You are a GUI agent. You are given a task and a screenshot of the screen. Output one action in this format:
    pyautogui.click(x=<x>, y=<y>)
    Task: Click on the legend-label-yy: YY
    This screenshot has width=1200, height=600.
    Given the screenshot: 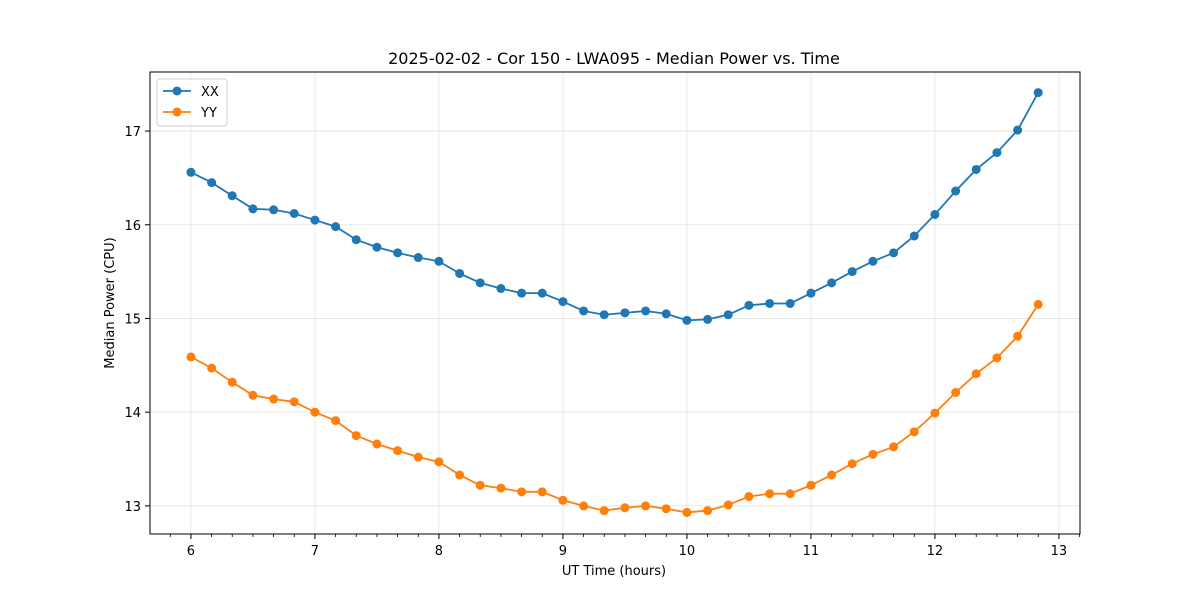 What is the action you would take?
    pyautogui.click(x=208, y=113)
    